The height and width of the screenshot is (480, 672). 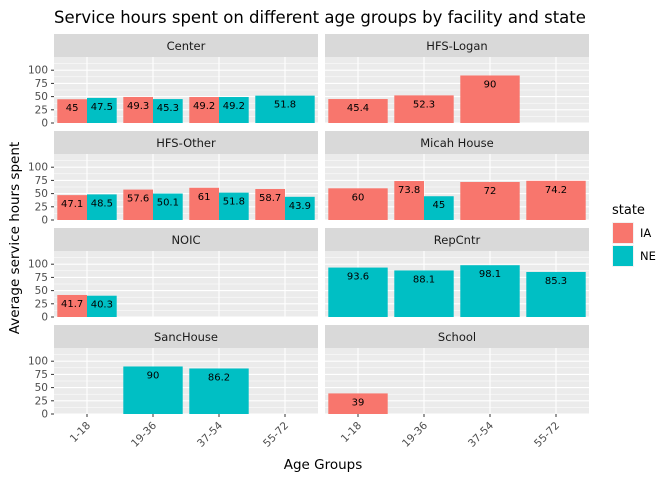 I want to click on legend: state IA NE, so click(x=634, y=235).